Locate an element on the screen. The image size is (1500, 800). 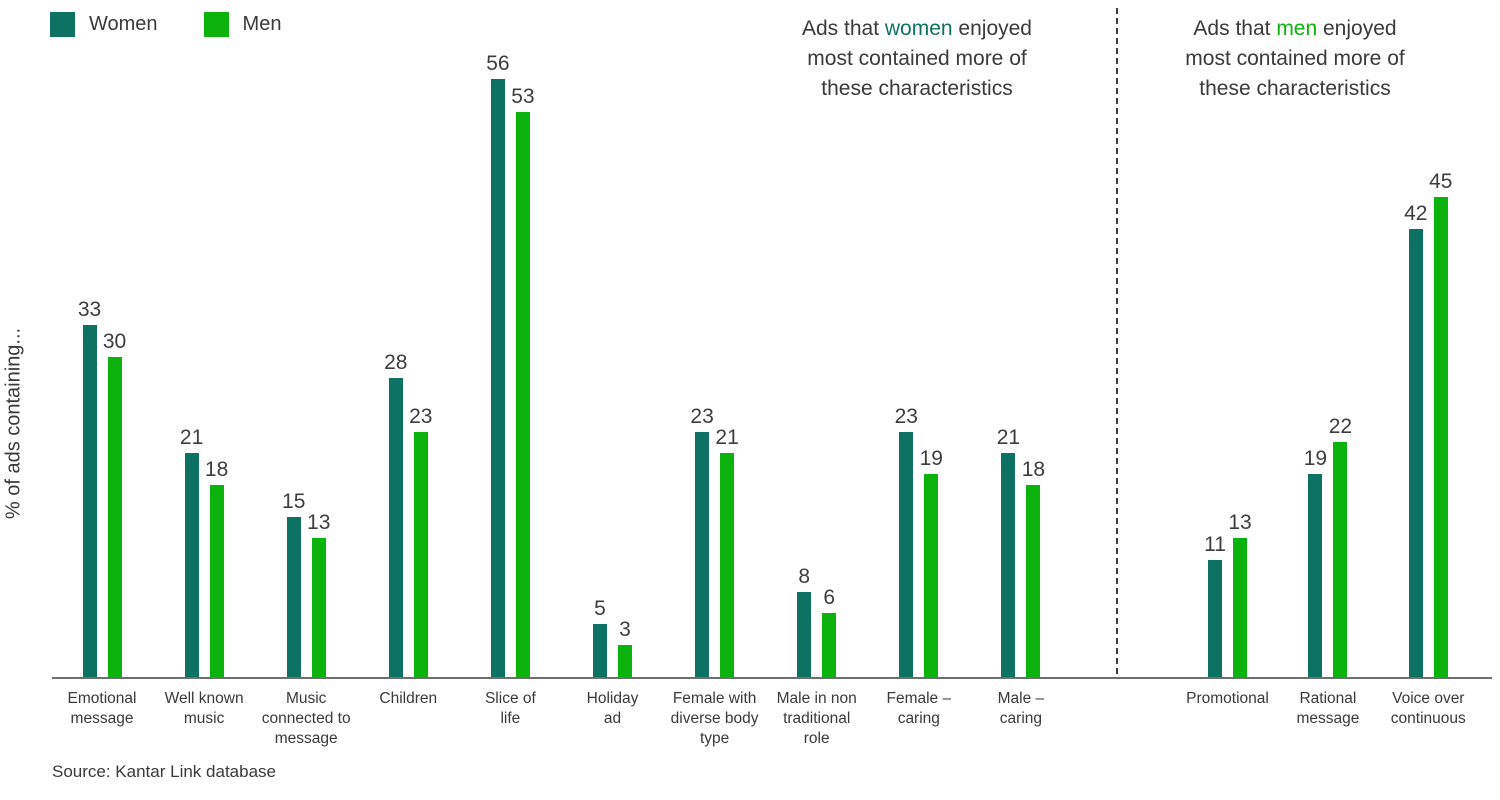
bar-column: 33 is located at coordinates (89, 487).